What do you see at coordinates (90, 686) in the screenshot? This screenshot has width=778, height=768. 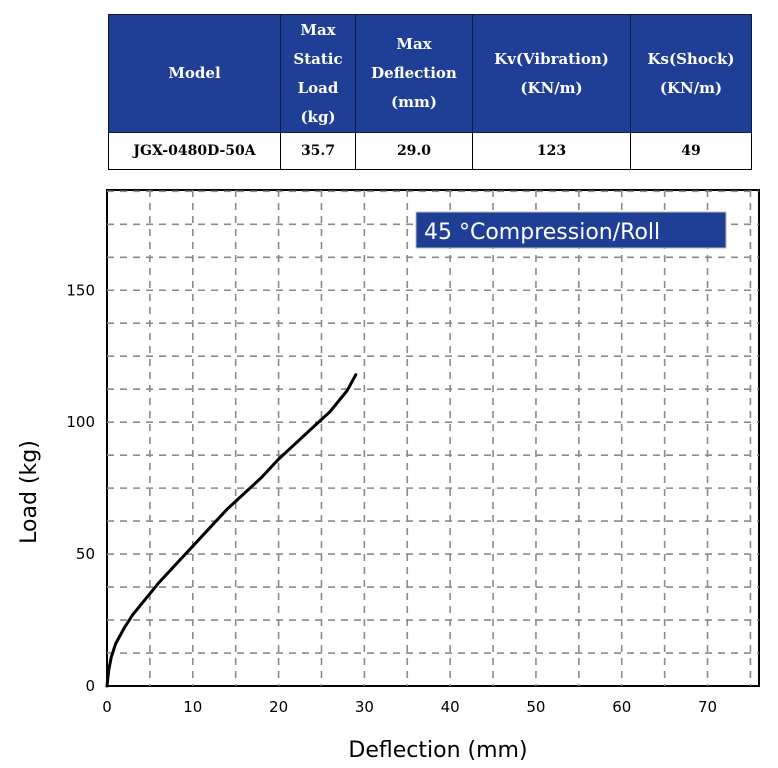 I see `y-tick-label: 0` at bounding box center [90, 686].